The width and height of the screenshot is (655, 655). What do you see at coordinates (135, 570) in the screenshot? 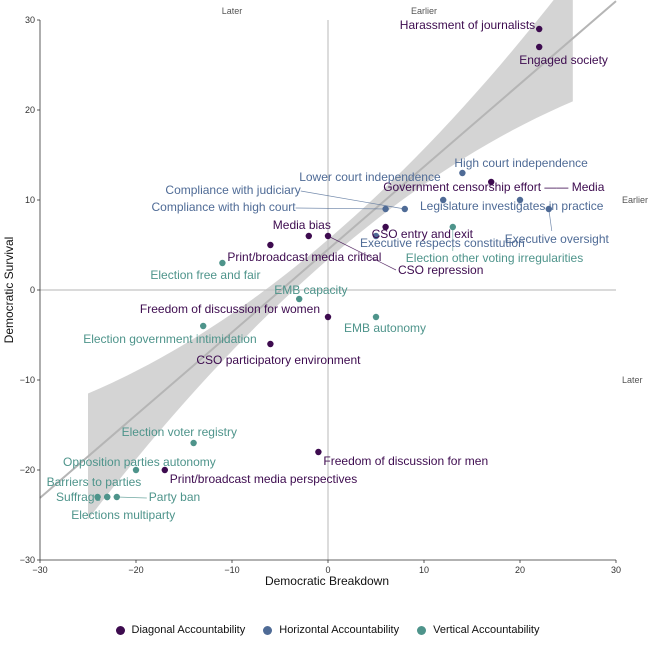
I see `x-tick-label: −20` at bounding box center [135, 570].